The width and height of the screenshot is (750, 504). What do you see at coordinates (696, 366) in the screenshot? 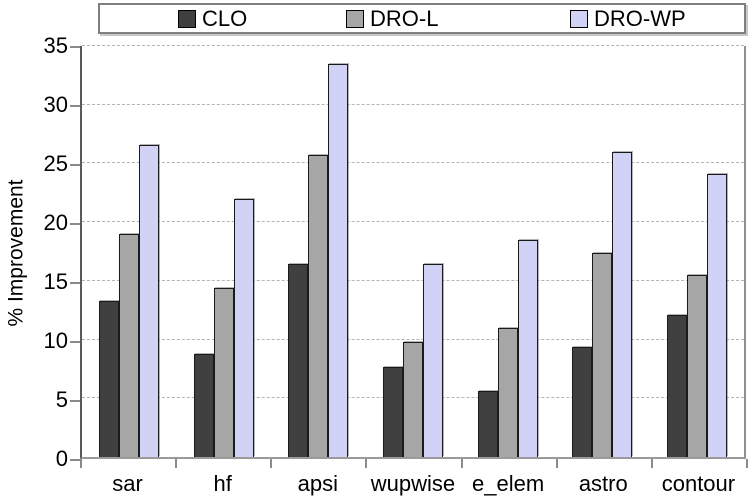
I see `bar-DRO-L-contour` at bounding box center [696, 366].